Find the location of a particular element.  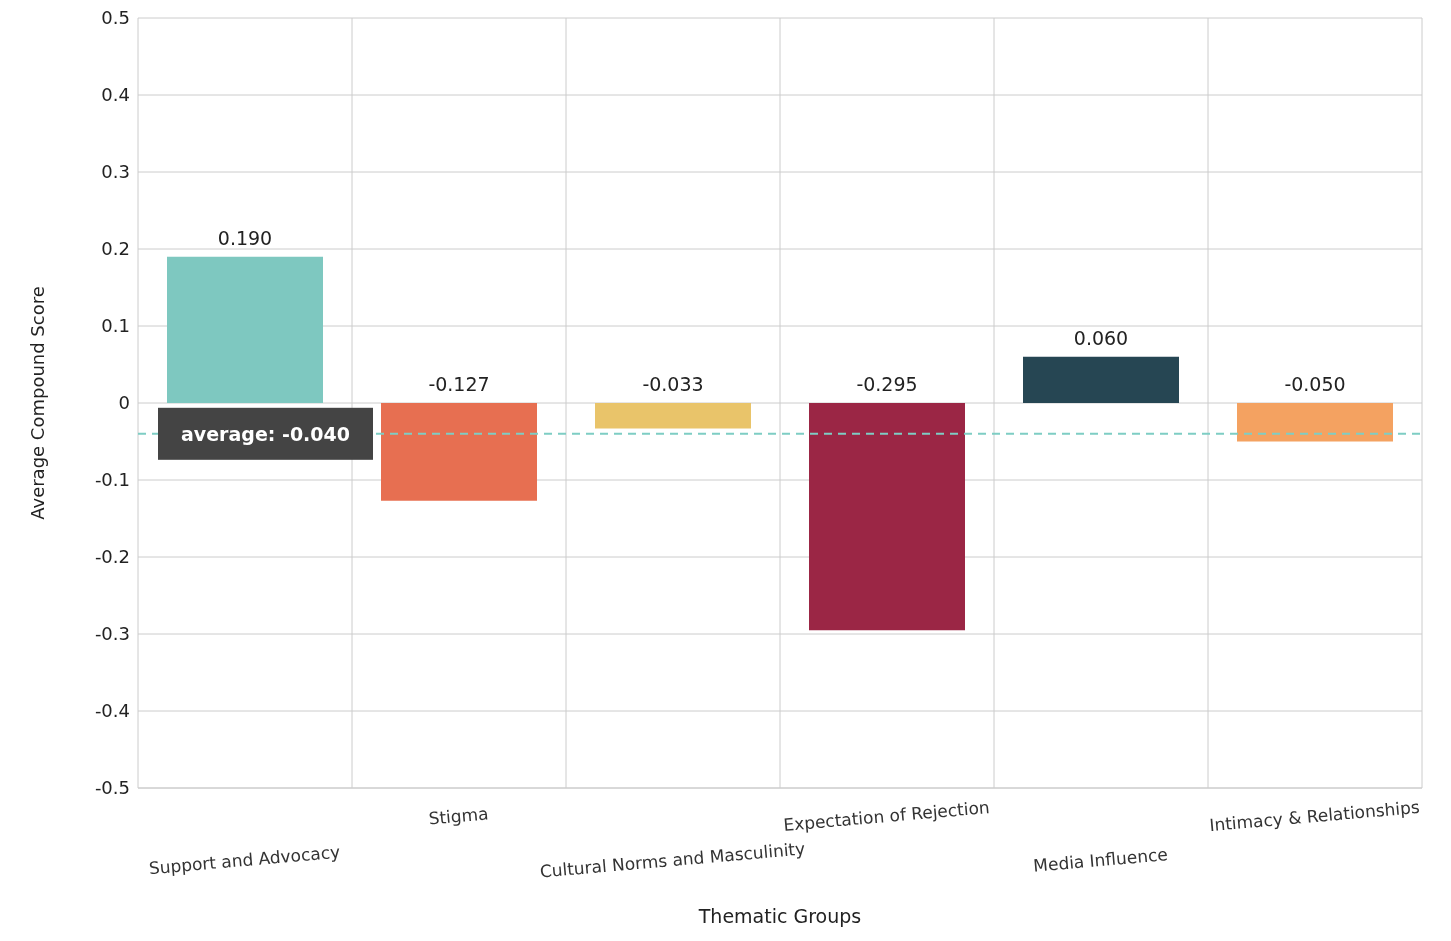

x-tick-label: Support and Advocacy is located at coordinates (244, 860).